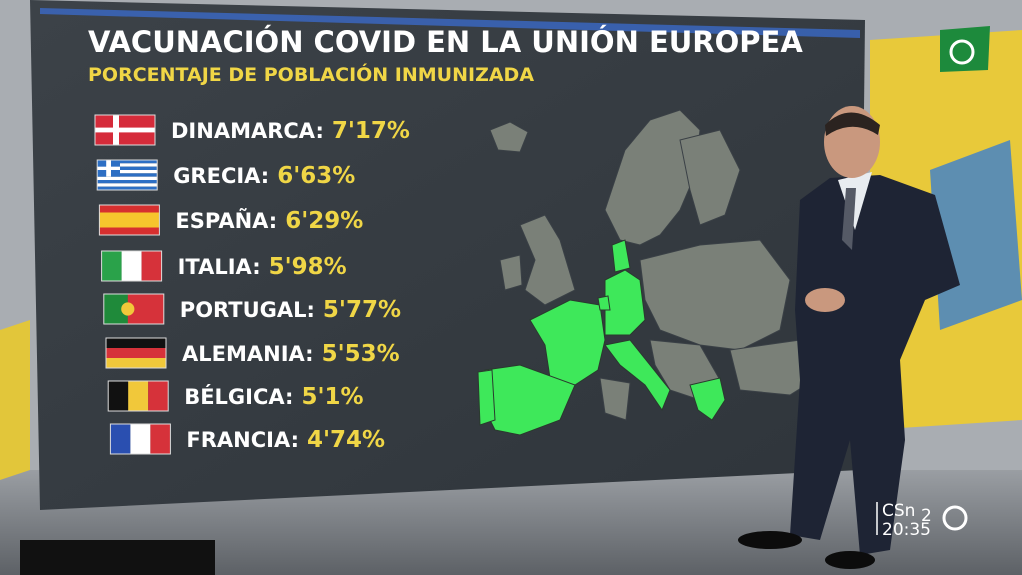 The height and width of the screenshot is (575, 1022). I want to click on list-row: ITALIA: 5'98%, so click(224, 266).